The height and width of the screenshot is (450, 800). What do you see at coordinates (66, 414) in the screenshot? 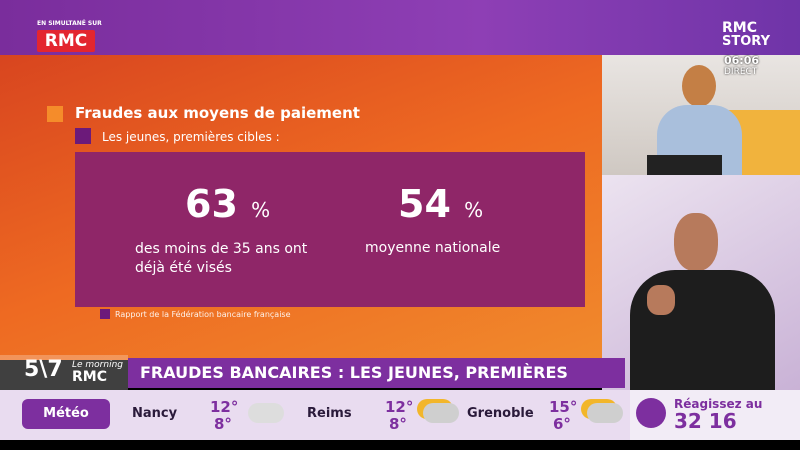
I see `weather-label: Météo` at bounding box center [66, 414].